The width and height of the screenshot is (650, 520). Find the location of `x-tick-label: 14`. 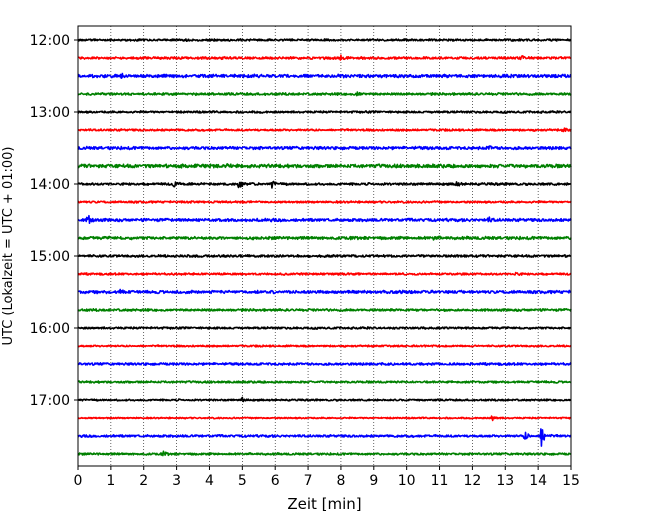

x-tick-label: 14 is located at coordinates (538, 481).